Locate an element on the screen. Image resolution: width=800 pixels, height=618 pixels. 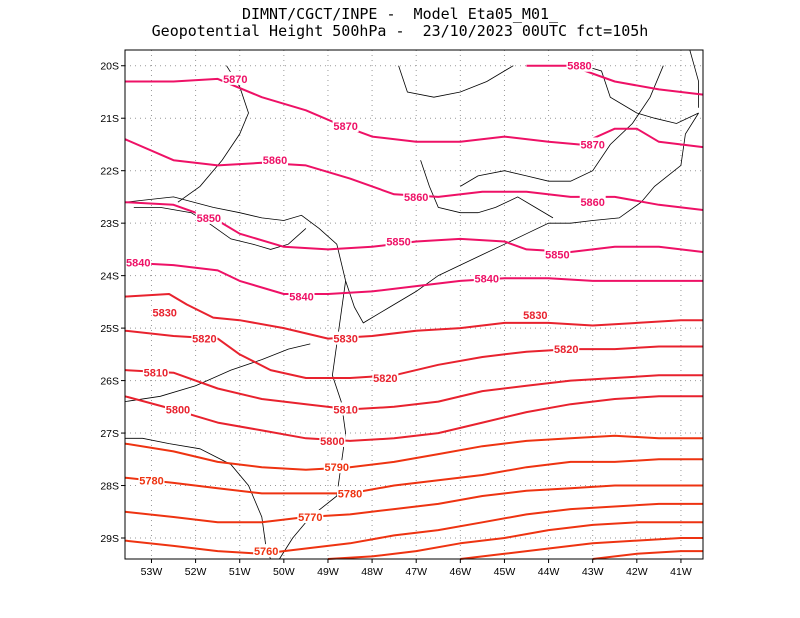
contour-label: 5810 is located at coordinates (156, 374).